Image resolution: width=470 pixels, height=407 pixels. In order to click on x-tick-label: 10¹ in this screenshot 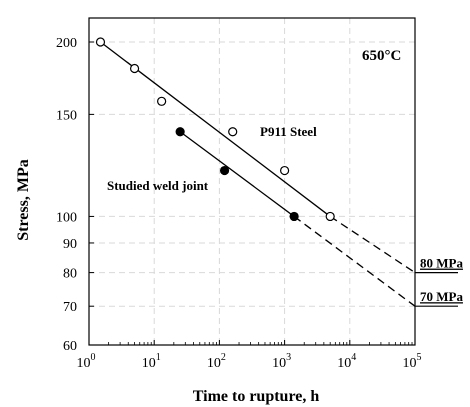, I will do `click(151, 361)`.